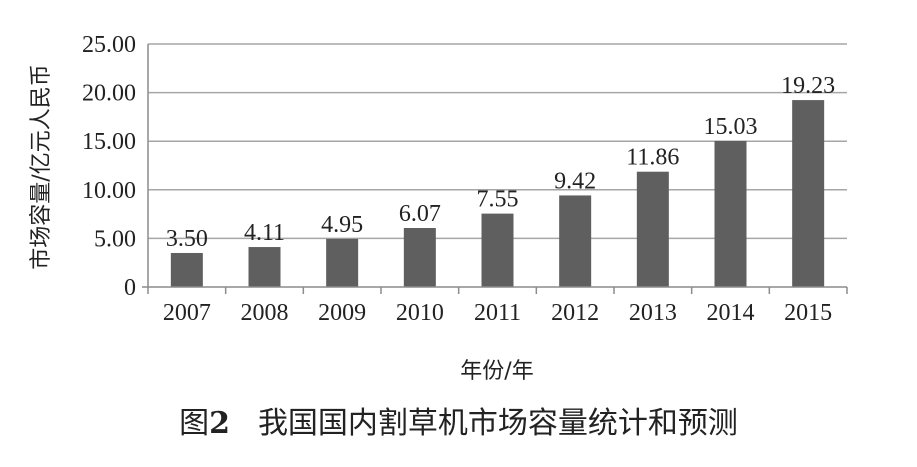 Image resolution: width=917 pixels, height=467 pixels. What do you see at coordinates (808, 86) in the screenshot?
I see `data-label: 19.23` at bounding box center [808, 86].